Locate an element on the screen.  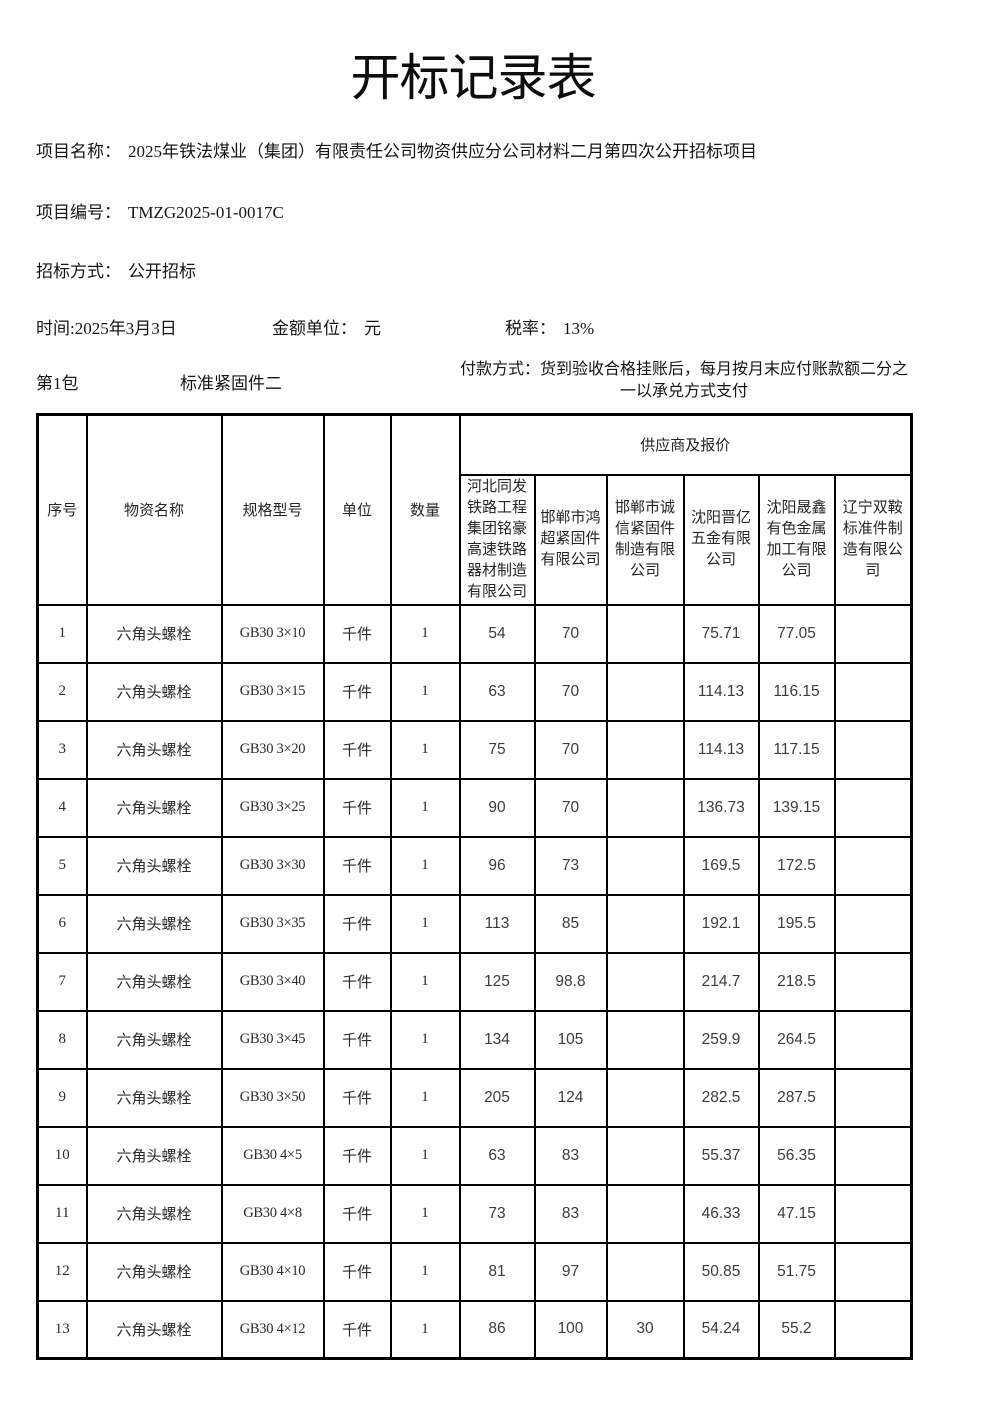
price-supplier-2: 105 is located at coordinates (570, 1039).